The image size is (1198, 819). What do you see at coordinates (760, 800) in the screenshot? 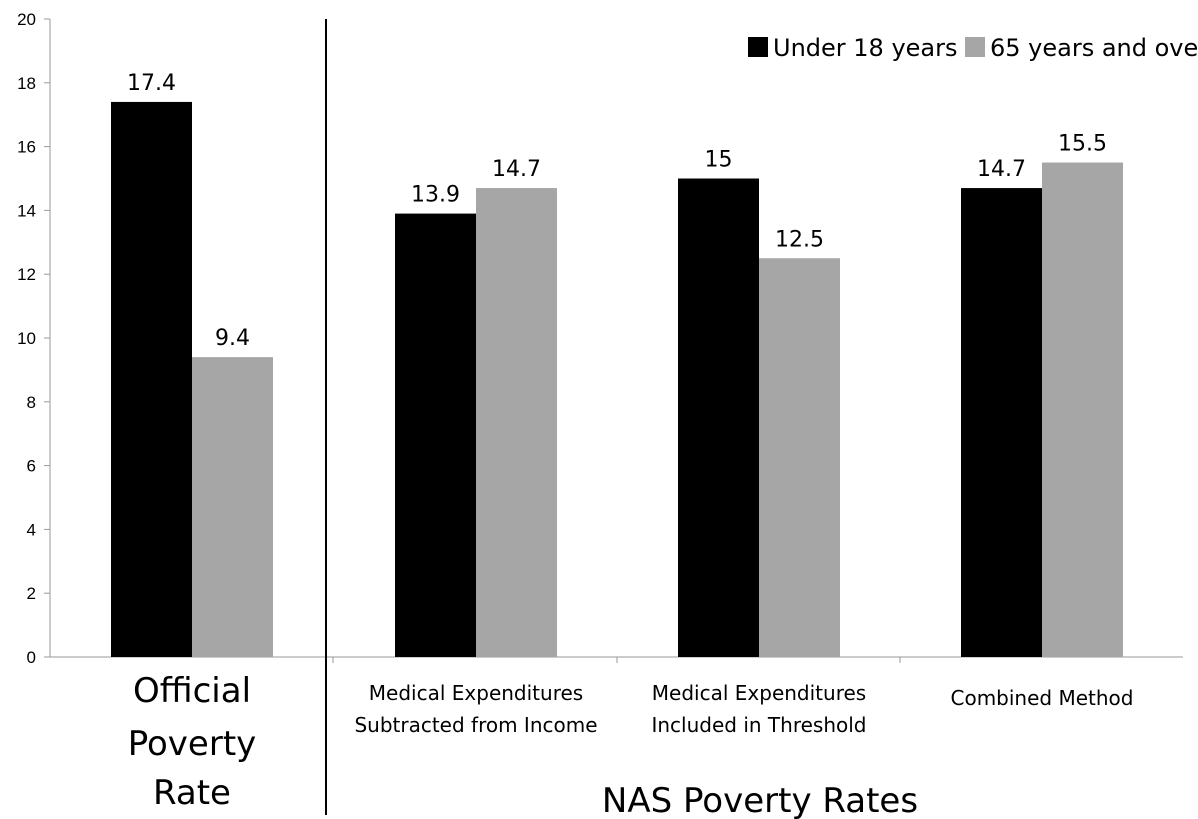
I see `group-label: NAS Poverty Rates` at bounding box center [760, 800].